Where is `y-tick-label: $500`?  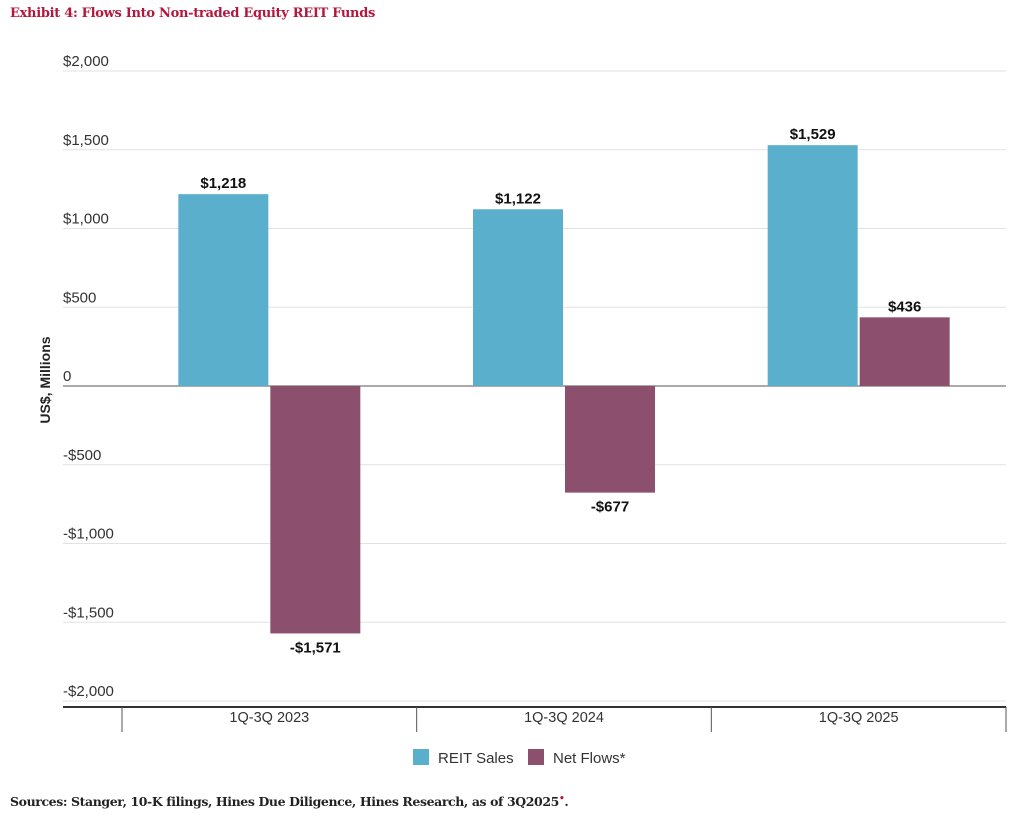
y-tick-label: $500 is located at coordinates (79, 297).